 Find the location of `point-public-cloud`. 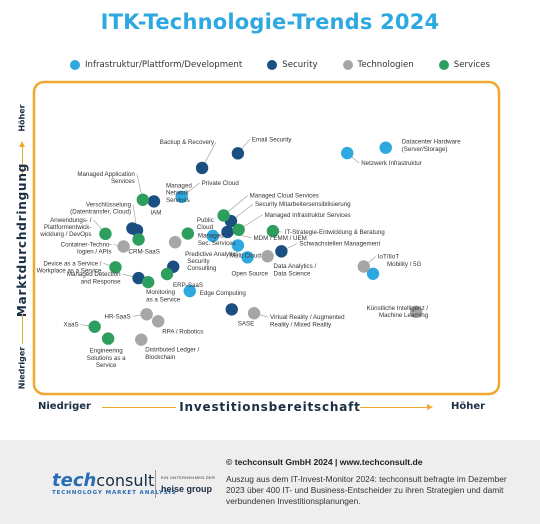

point-public-cloud is located at coordinates (213, 236).